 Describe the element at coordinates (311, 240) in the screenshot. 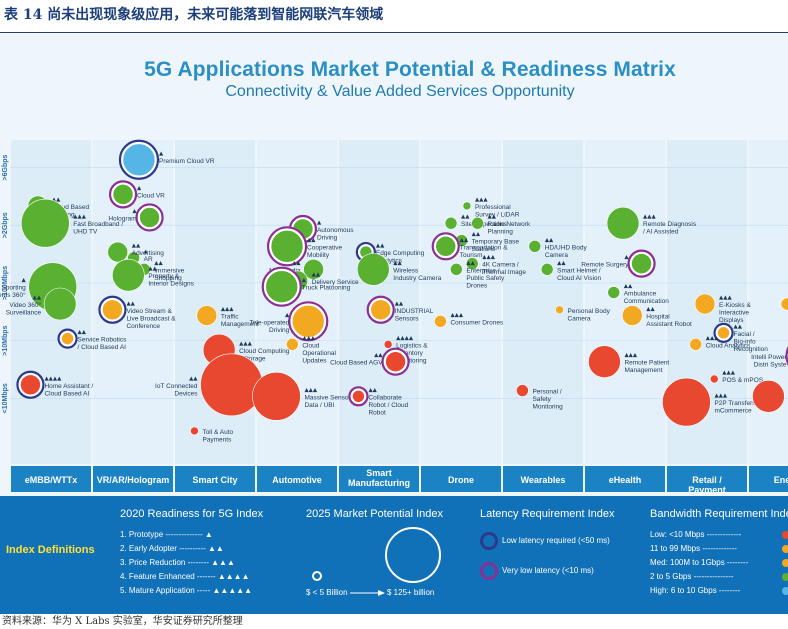

I see `point-cooperative-mobility-readiness: ▲▲` at that location.